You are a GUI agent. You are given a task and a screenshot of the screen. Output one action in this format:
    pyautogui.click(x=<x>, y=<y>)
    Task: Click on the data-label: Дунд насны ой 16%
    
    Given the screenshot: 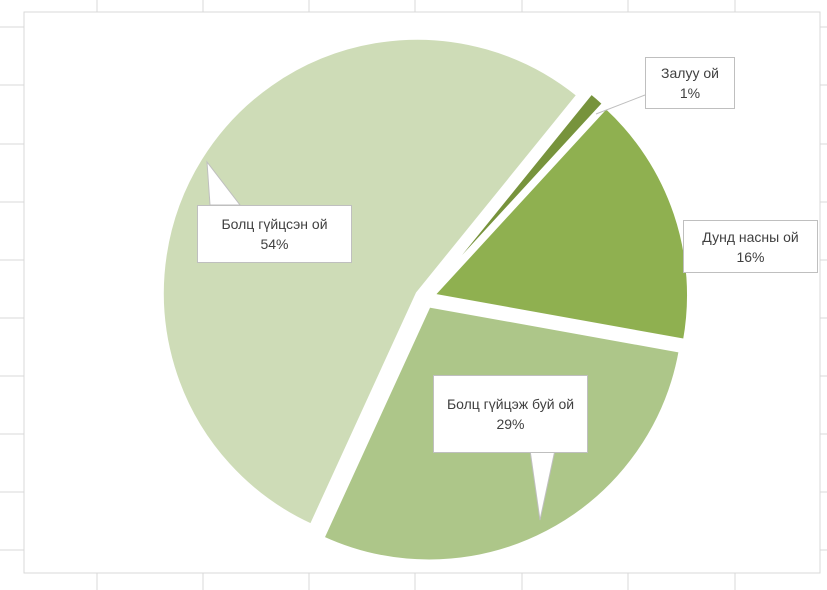 What is the action you would take?
    pyautogui.click(x=750, y=246)
    